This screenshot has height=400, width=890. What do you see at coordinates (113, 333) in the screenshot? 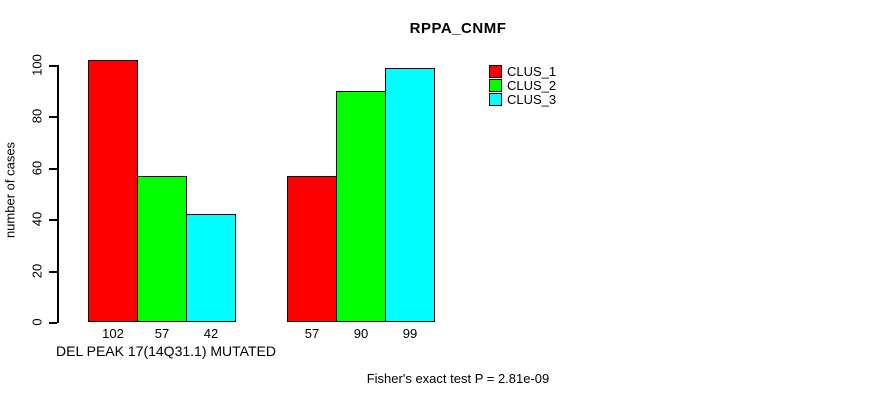
I see `bar-value-label: 102` at bounding box center [113, 333].